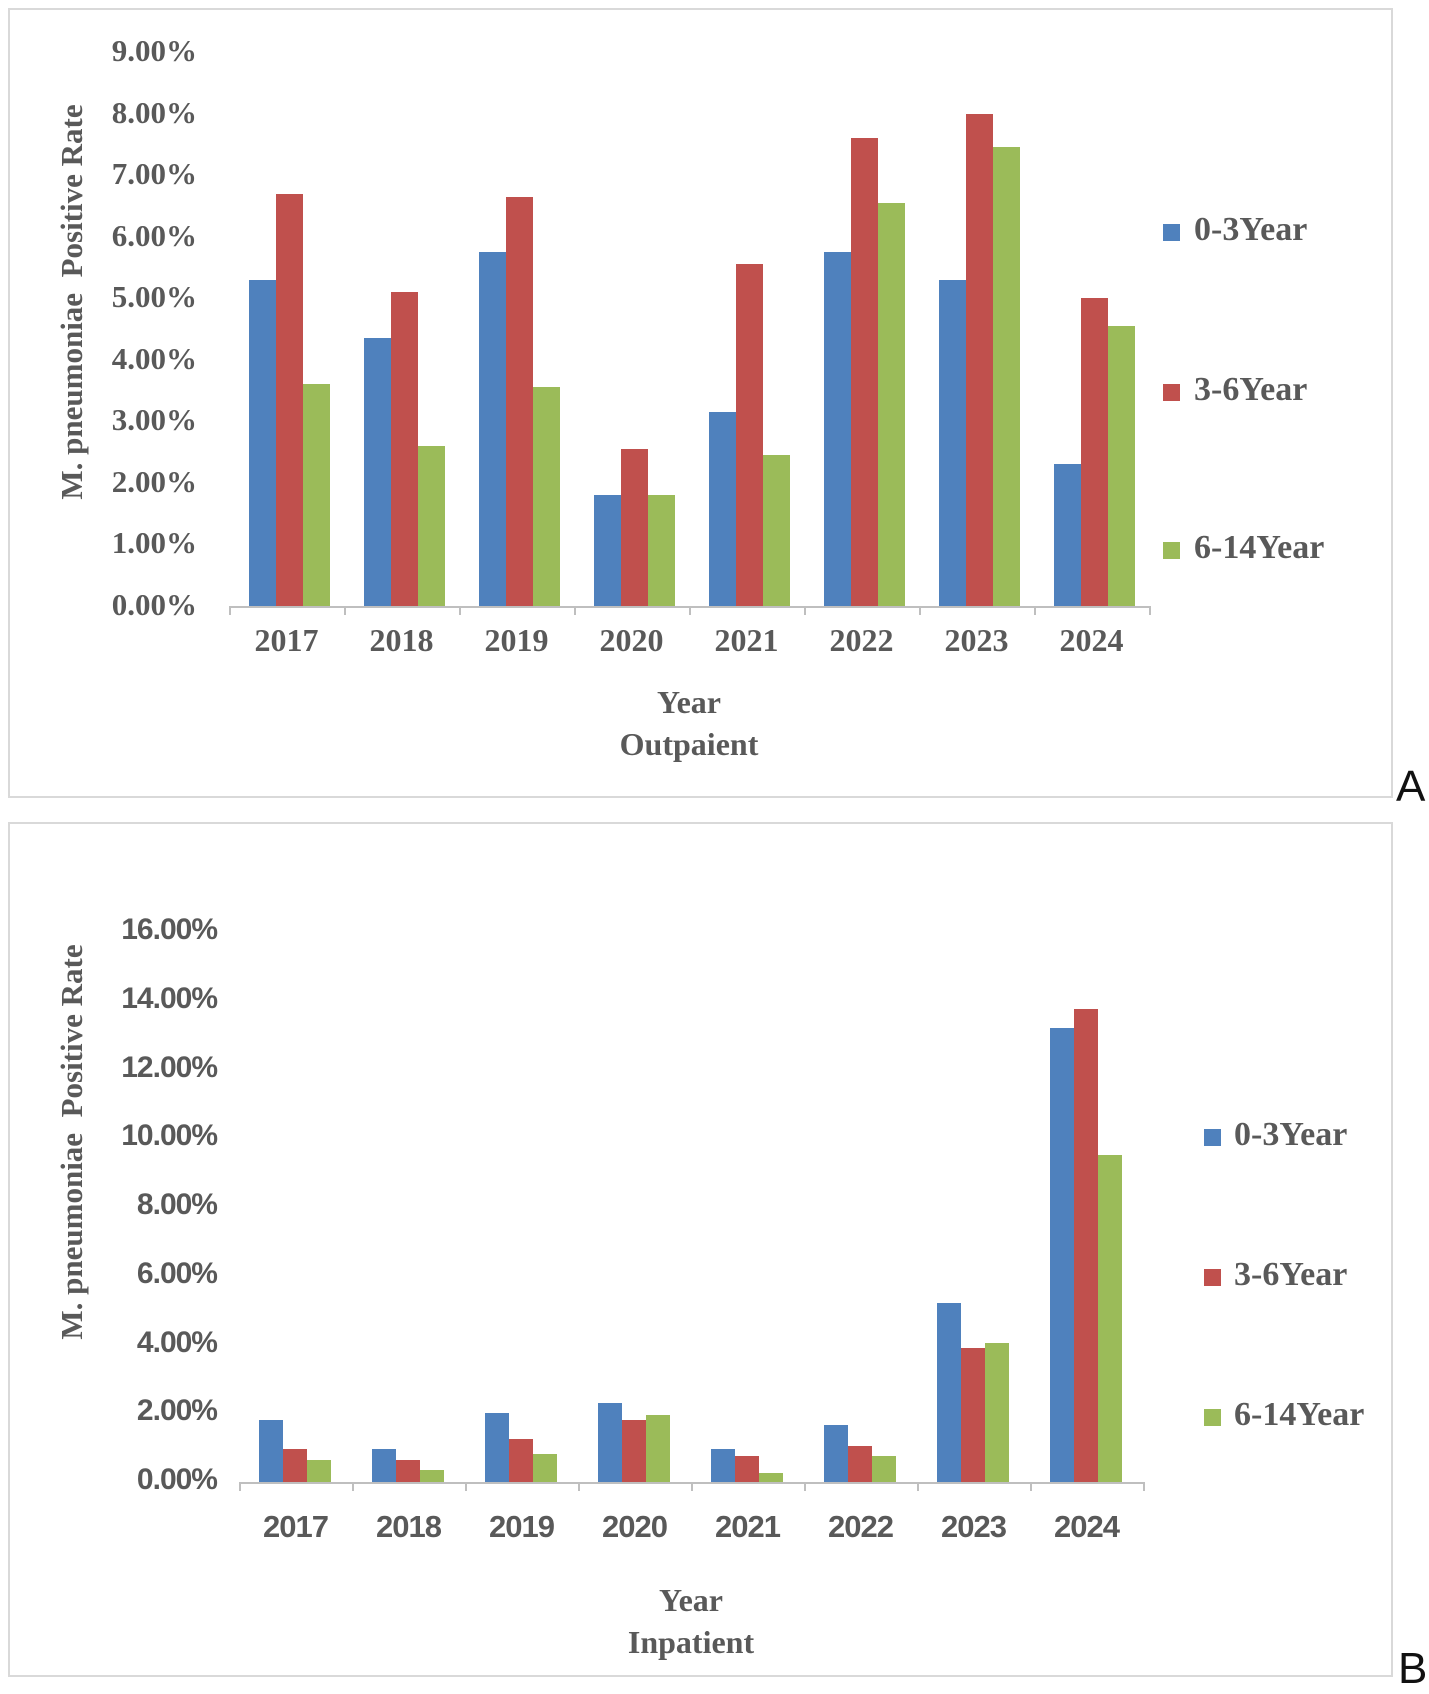 This screenshot has height=1694, width=1429. What do you see at coordinates (154, 174) in the screenshot?
I see `y-tick-label: 7.00%` at bounding box center [154, 174].